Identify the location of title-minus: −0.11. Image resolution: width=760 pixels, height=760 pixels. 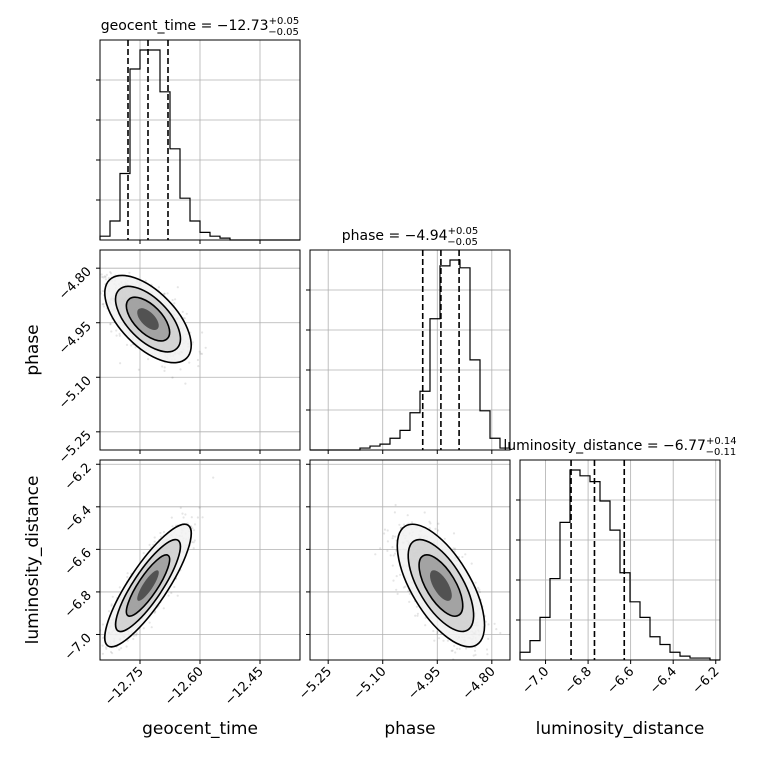
(721, 452).